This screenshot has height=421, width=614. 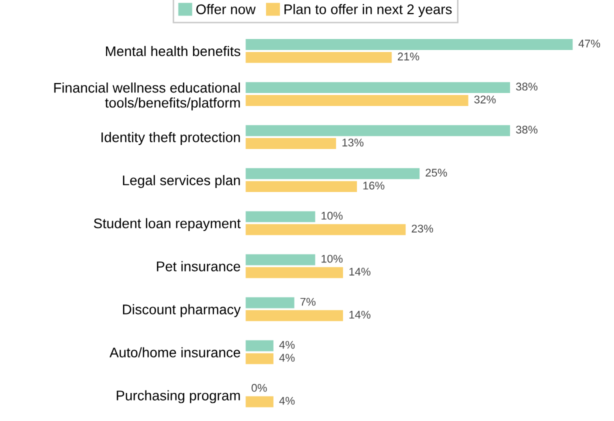 What do you see at coordinates (167, 225) in the screenshot?
I see `y-tick-label: Student loan repayment` at bounding box center [167, 225].